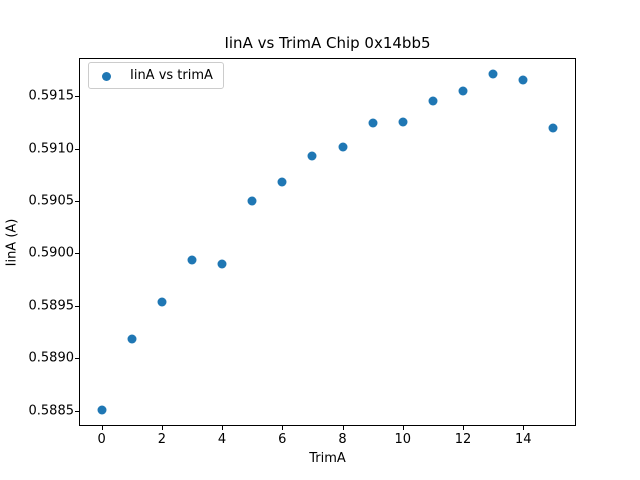  Describe the element at coordinates (222, 439) in the screenshot. I see `x-tick-label: 4` at that location.